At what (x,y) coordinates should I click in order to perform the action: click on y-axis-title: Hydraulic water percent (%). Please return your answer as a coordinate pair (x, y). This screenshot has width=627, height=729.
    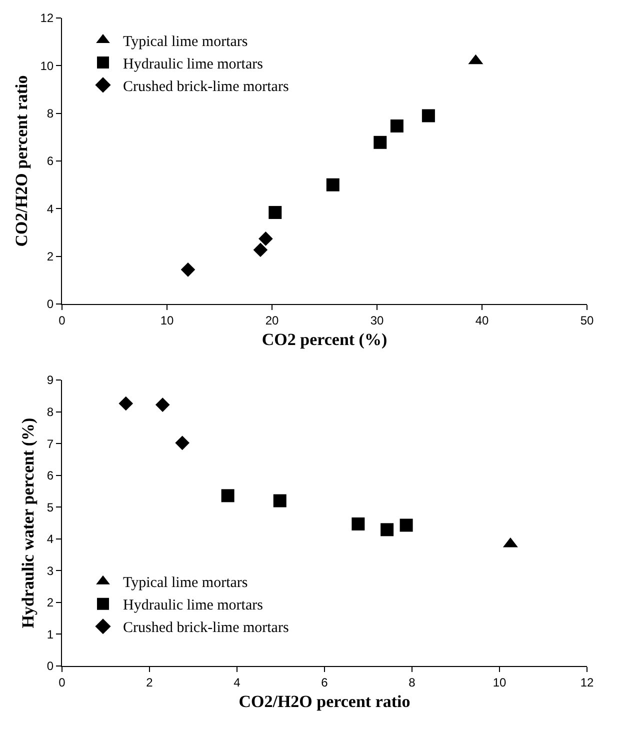
    Looking at the image, I should click on (28, 523).